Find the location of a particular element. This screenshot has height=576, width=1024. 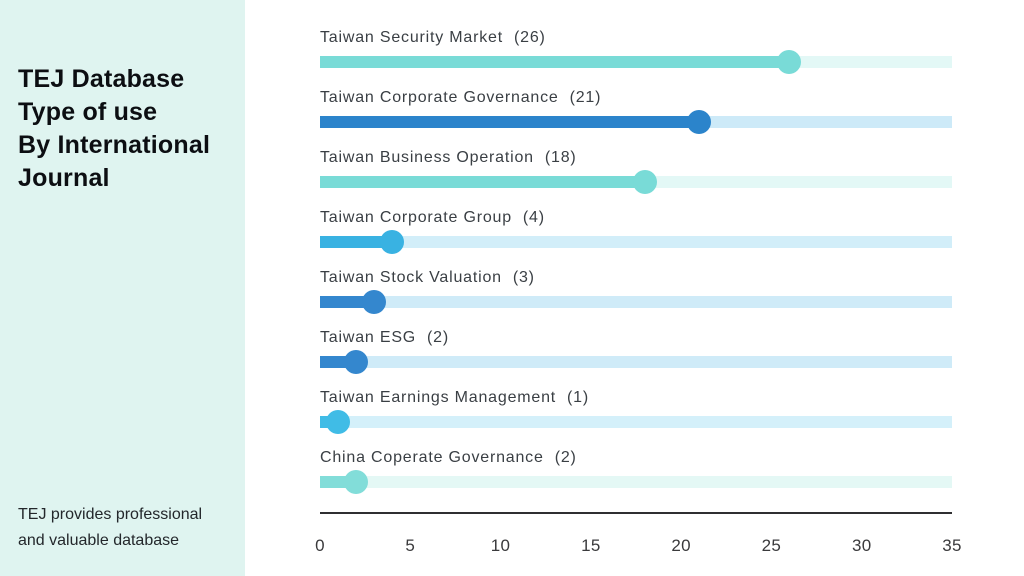

category-count: (26) is located at coordinates (530, 37).